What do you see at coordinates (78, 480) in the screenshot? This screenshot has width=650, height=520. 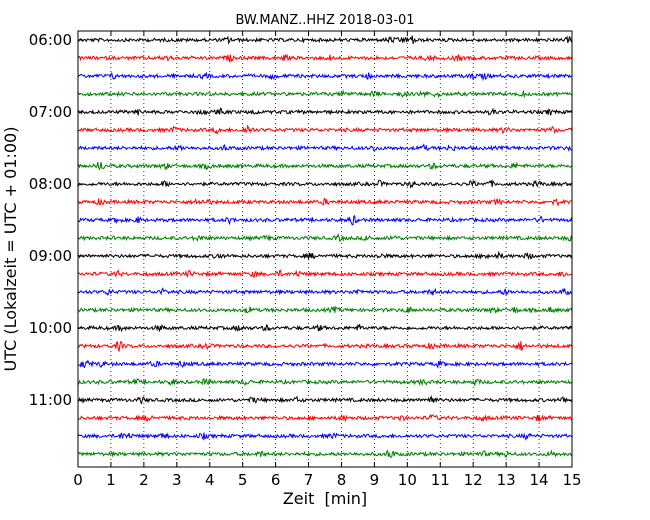 I see `x-tick-label: 0` at bounding box center [78, 480].